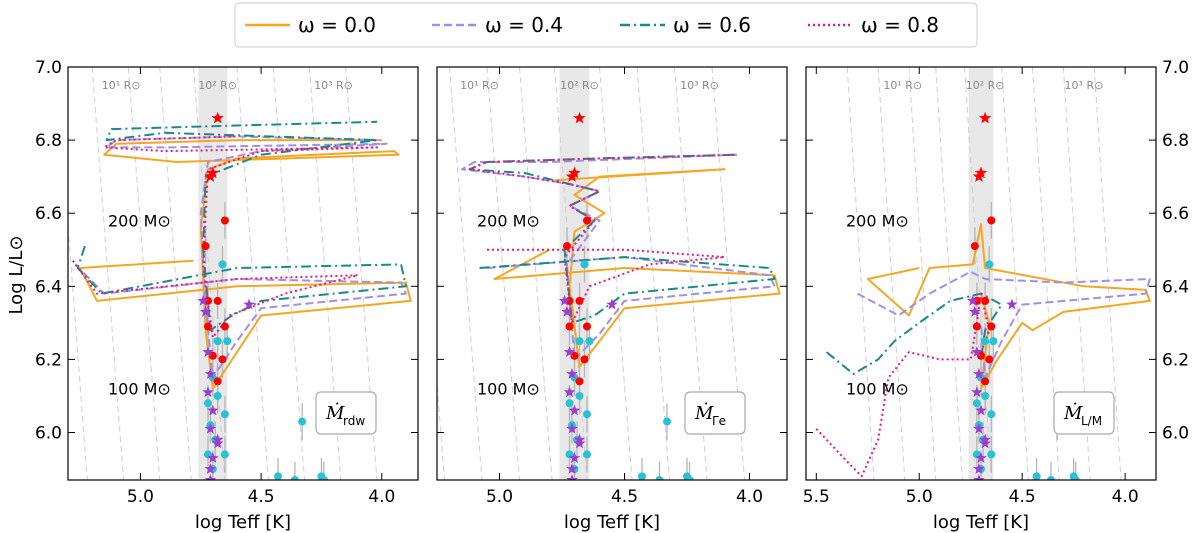  Describe the element at coordinates (48, 141) in the screenshot. I see `y-tick-label: 6.8` at that location.